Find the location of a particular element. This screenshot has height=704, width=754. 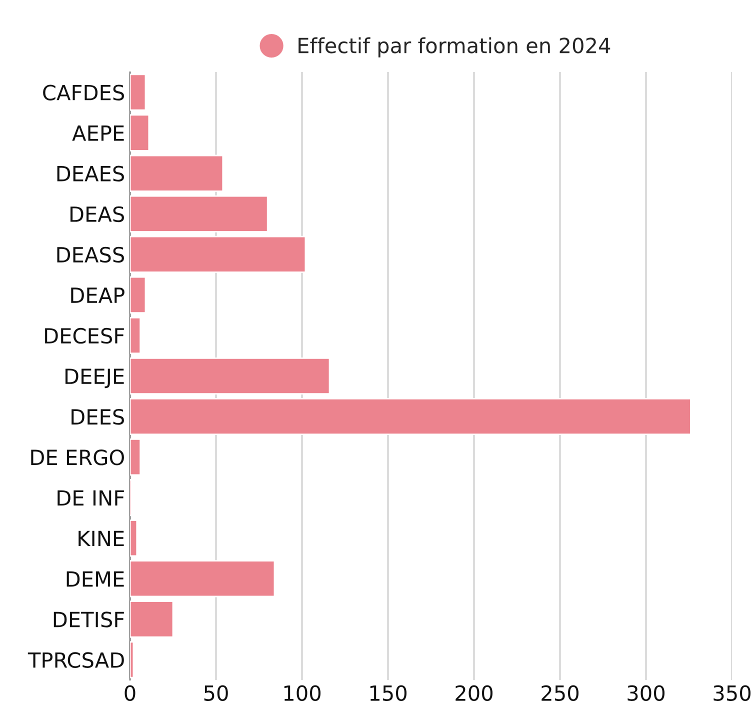

x-tick-label: 0 is located at coordinates (130, 693).